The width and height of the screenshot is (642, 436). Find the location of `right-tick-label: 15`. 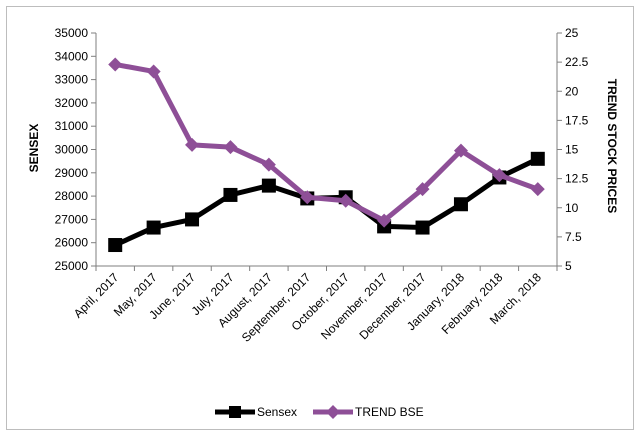

right-tick-label: 15 is located at coordinates (572, 150).